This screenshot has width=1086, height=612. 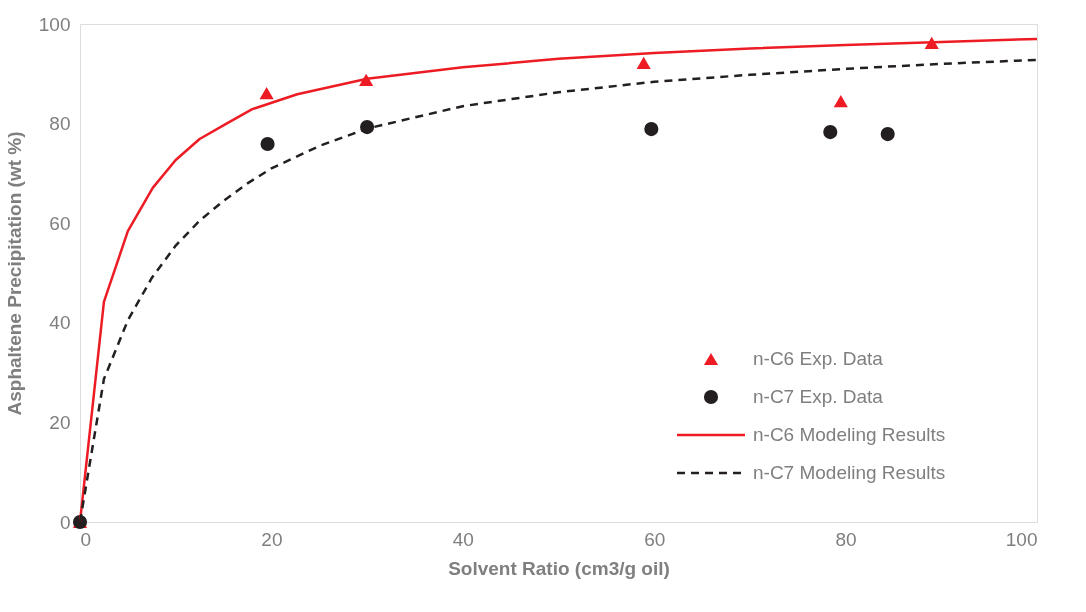 I want to click on x-tick-label: 20, so click(x=272, y=539).